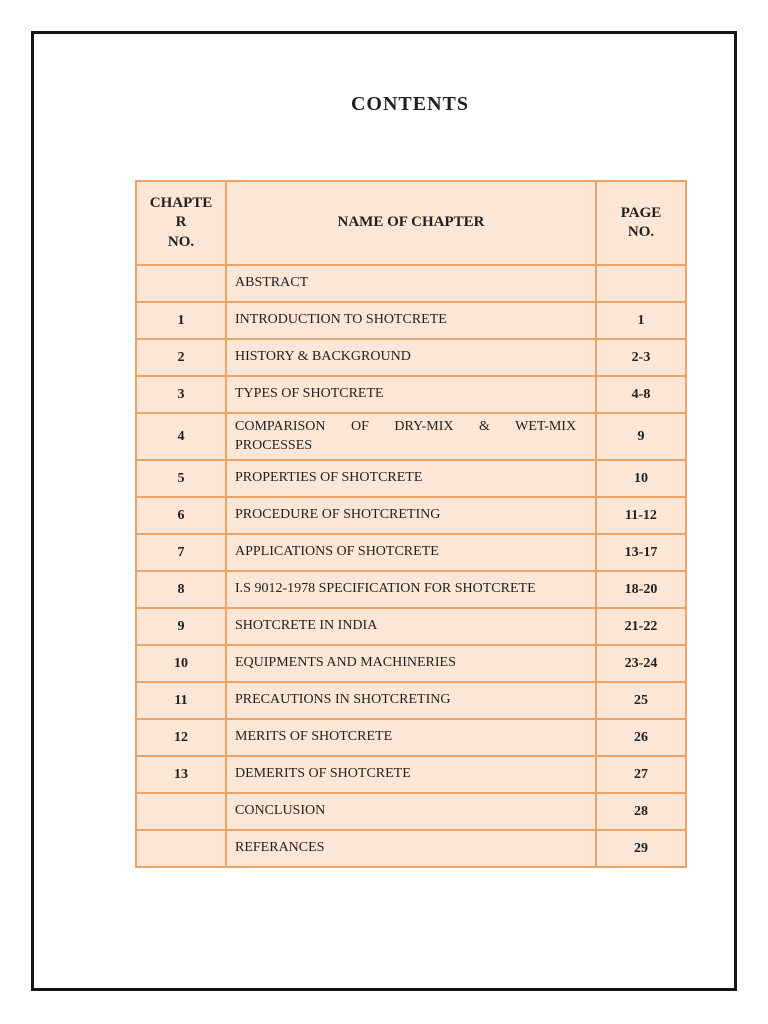 This screenshot has height=1024, width=768. What do you see at coordinates (641, 737) in the screenshot?
I see `page-number-cell: 26` at bounding box center [641, 737].